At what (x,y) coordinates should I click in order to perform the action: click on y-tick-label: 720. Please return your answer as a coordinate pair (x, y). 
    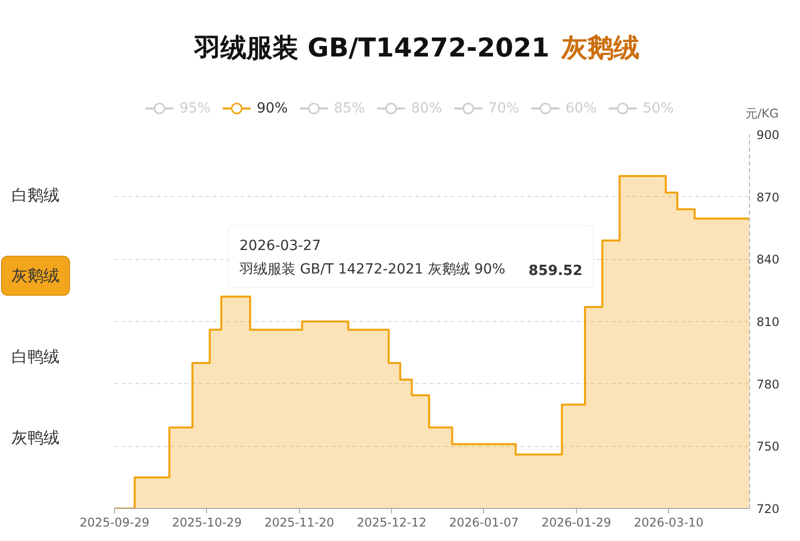
    Looking at the image, I should click on (768, 509).